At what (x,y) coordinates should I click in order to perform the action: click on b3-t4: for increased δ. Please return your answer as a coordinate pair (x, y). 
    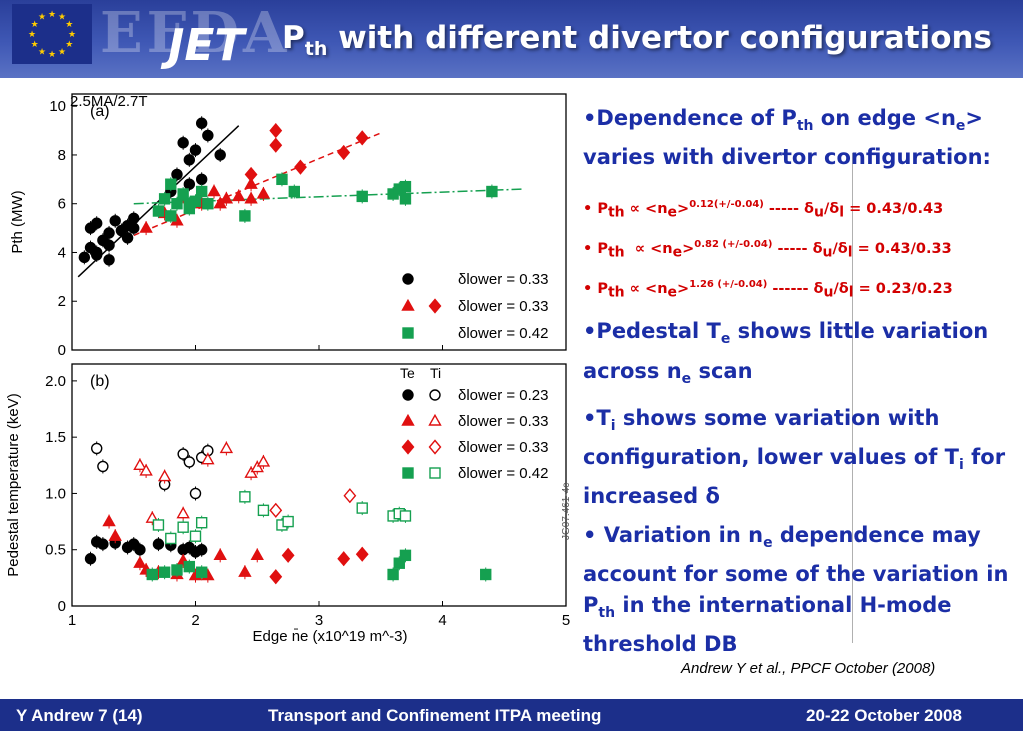
    Looking at the image, I should click on (794, 476).